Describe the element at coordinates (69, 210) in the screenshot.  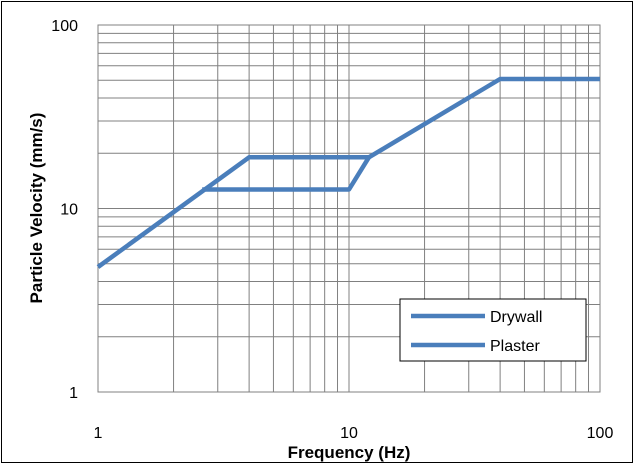
I see `y-tick-label: 10` at that location.